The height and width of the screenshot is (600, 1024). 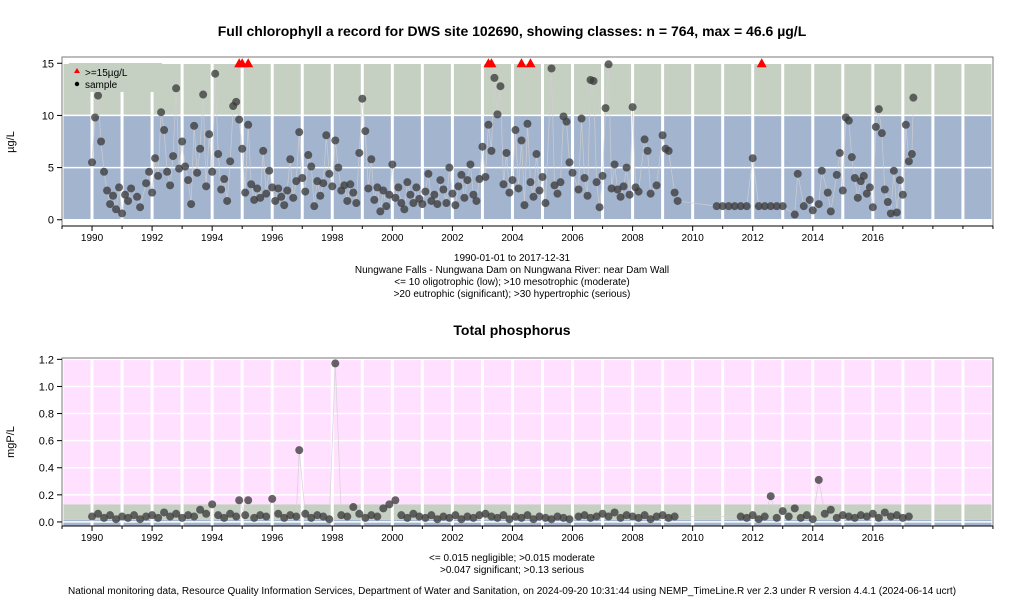 I want to click on chart1-x-tick-label: 1992, so click(x=152, y=238).